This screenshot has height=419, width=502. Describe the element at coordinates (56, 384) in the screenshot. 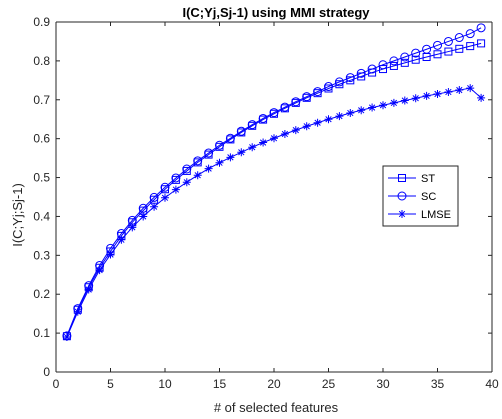

I see `x-tick-label: 0` at that location.